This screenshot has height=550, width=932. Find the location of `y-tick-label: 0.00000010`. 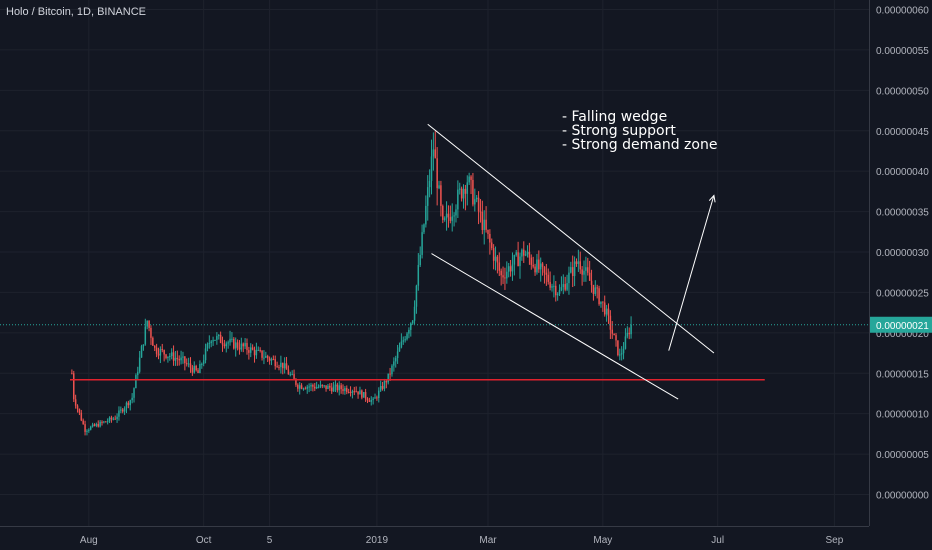

y-tick-label: 0.00000010 is located at coordinates (902, 415).